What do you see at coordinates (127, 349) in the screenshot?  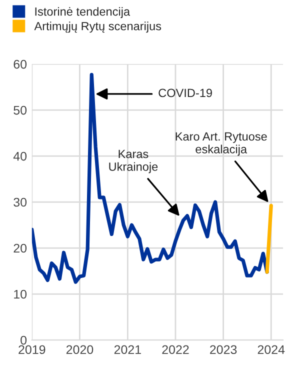 I see `x-tick-label: 2021` at bounding box center [127, 349].